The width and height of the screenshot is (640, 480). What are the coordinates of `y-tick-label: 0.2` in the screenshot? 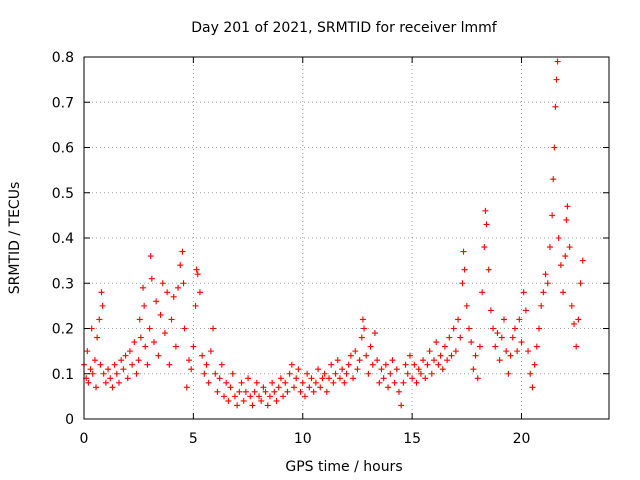 It's located at (63, 330).